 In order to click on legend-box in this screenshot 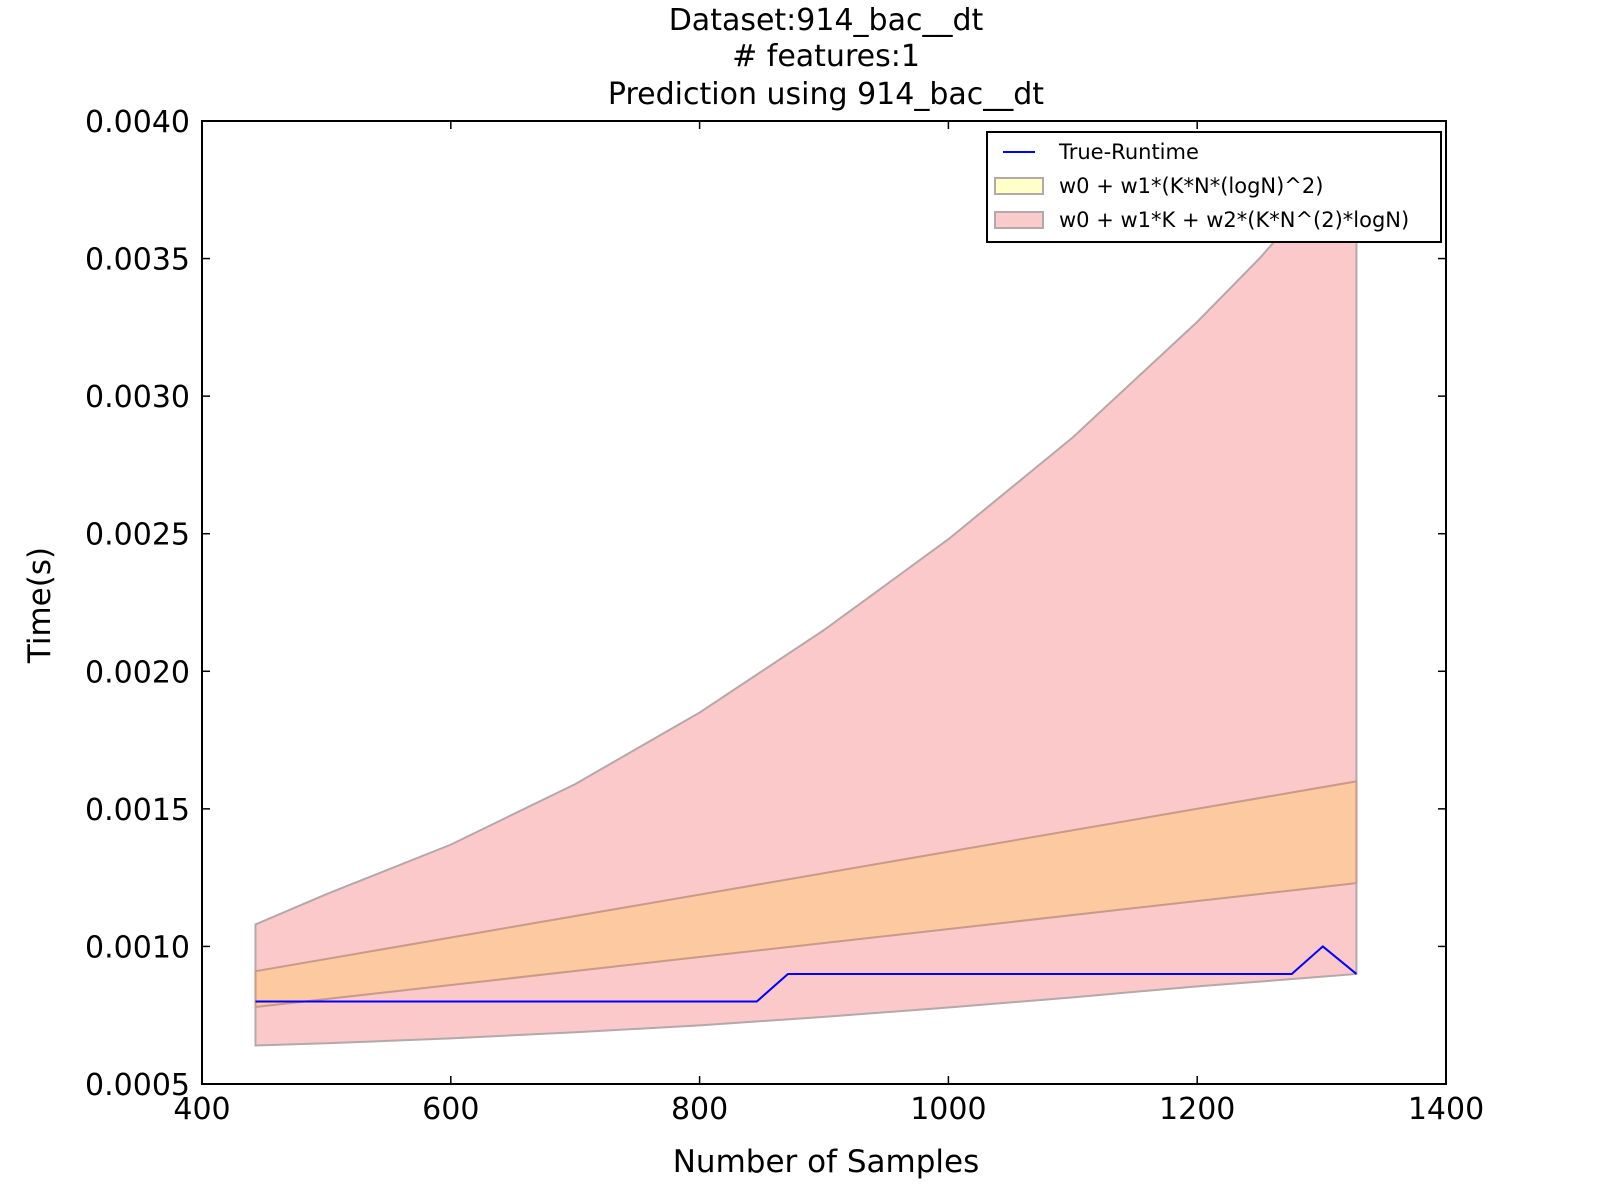, I will do `click(1214, 187)`.